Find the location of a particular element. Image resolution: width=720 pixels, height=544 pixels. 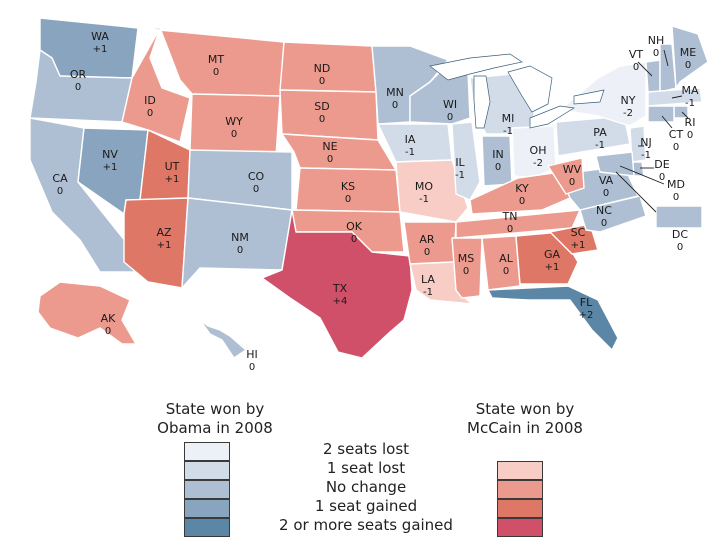

legend-mccain-title: State won by McCain in 2008 is located at coordinates (525, 419).